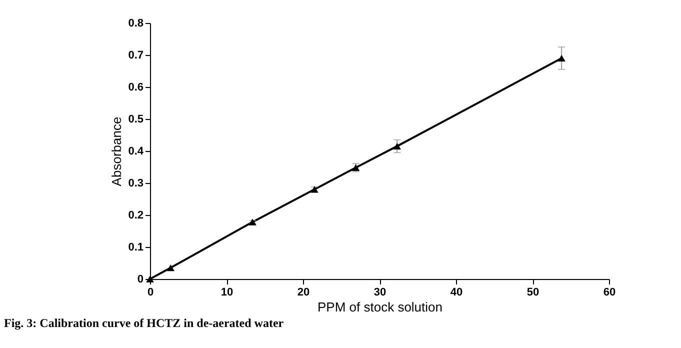  Describe the element at coordinates (136, 88) in the screenshot. I see `y-tick-label: 0.6` at that location.